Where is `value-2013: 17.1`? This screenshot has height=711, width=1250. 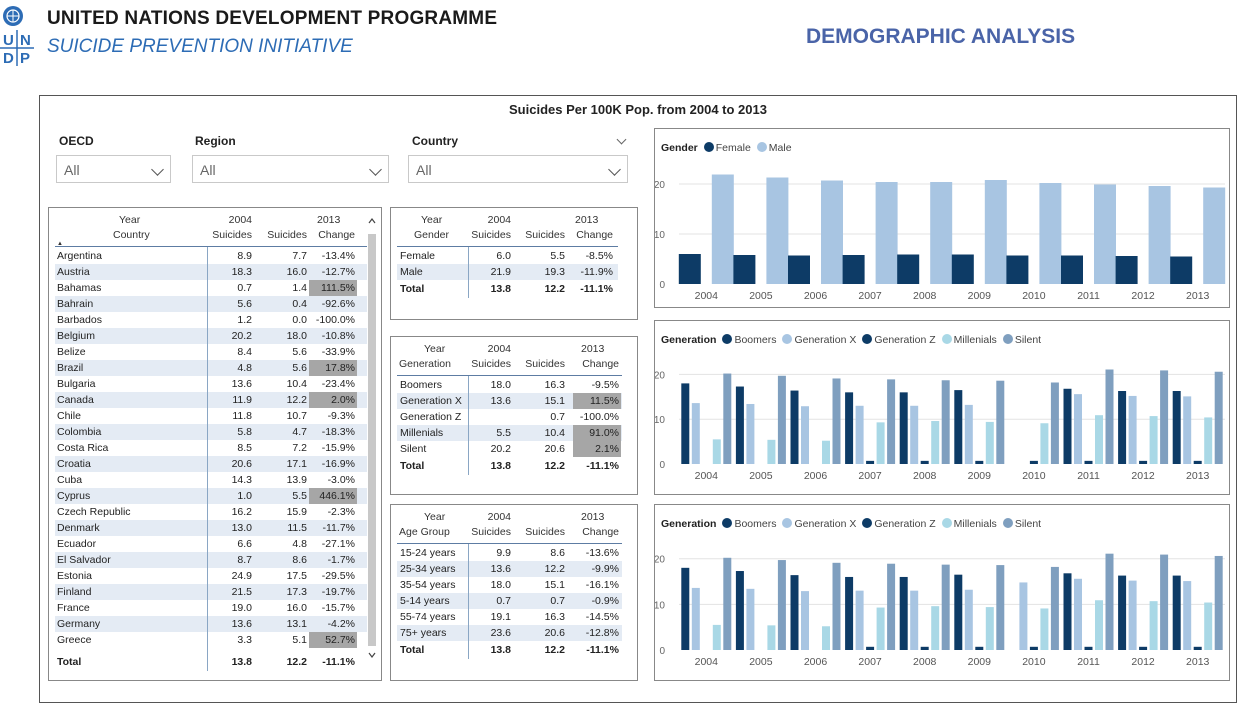
value-2013: 17.1 is located at coordinates (296, 464).